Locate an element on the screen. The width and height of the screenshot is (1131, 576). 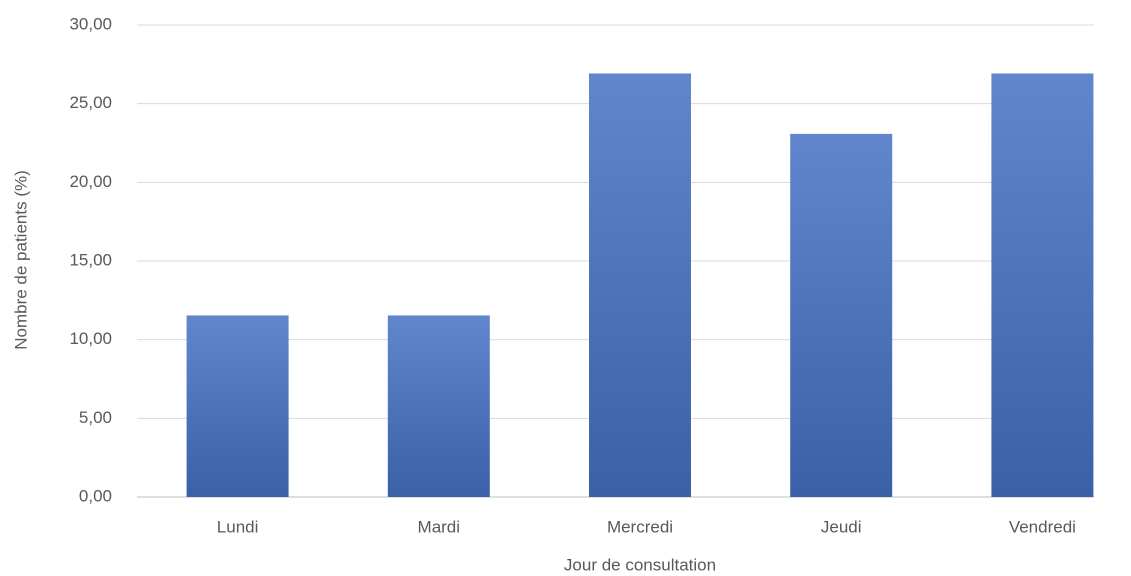
x-tick-label: Lundi is located at coordinates (238, 526).